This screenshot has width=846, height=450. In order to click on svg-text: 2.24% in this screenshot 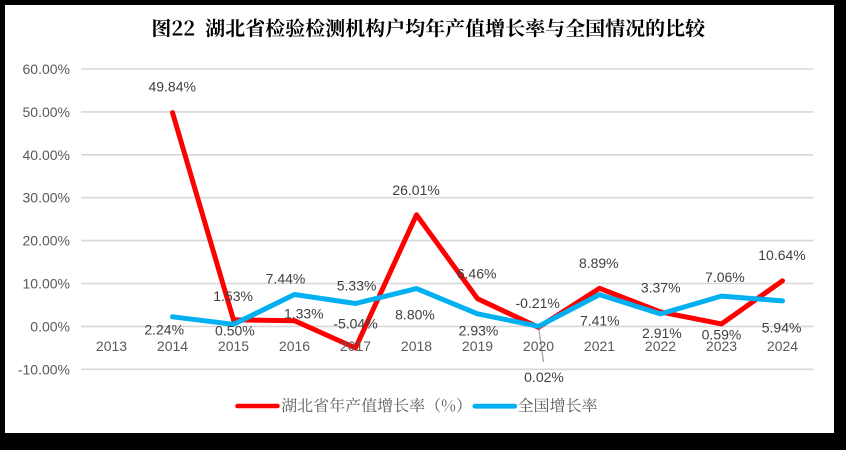, I will do `click(164, 329)`.